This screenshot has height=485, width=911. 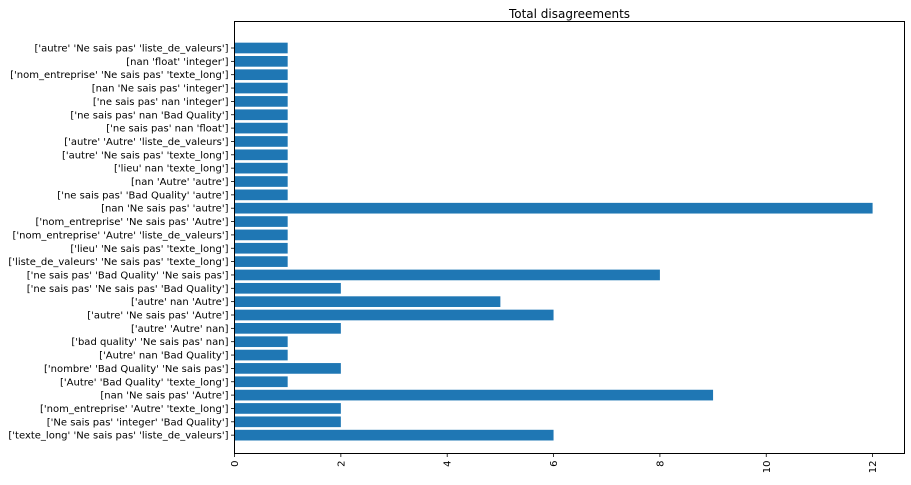 I want to click on y-tick-label: ['Autre' nan 'Bad Quality'], so click(x=163, y=356).